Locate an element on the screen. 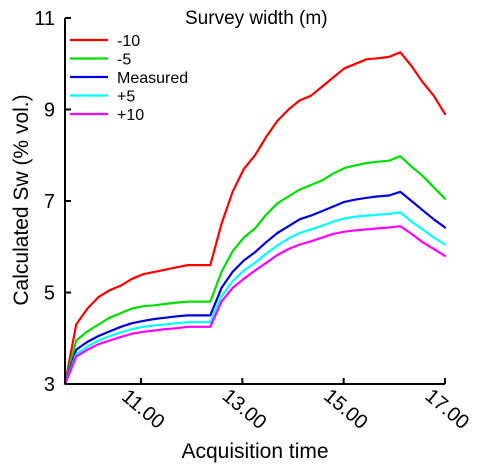 The image size is (479, 466). y-tick-label-0: 3 is located at coordinates (49, 385).